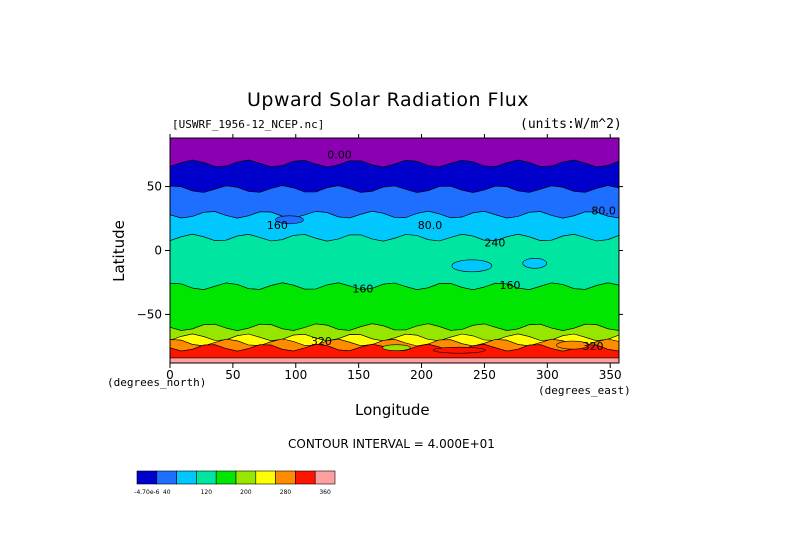 The height and width of the screenshot is (558, 789). Describe the element at coordinates (325, 492) in the screenshot. I see `colorbar-tick-label: 360` at that location.